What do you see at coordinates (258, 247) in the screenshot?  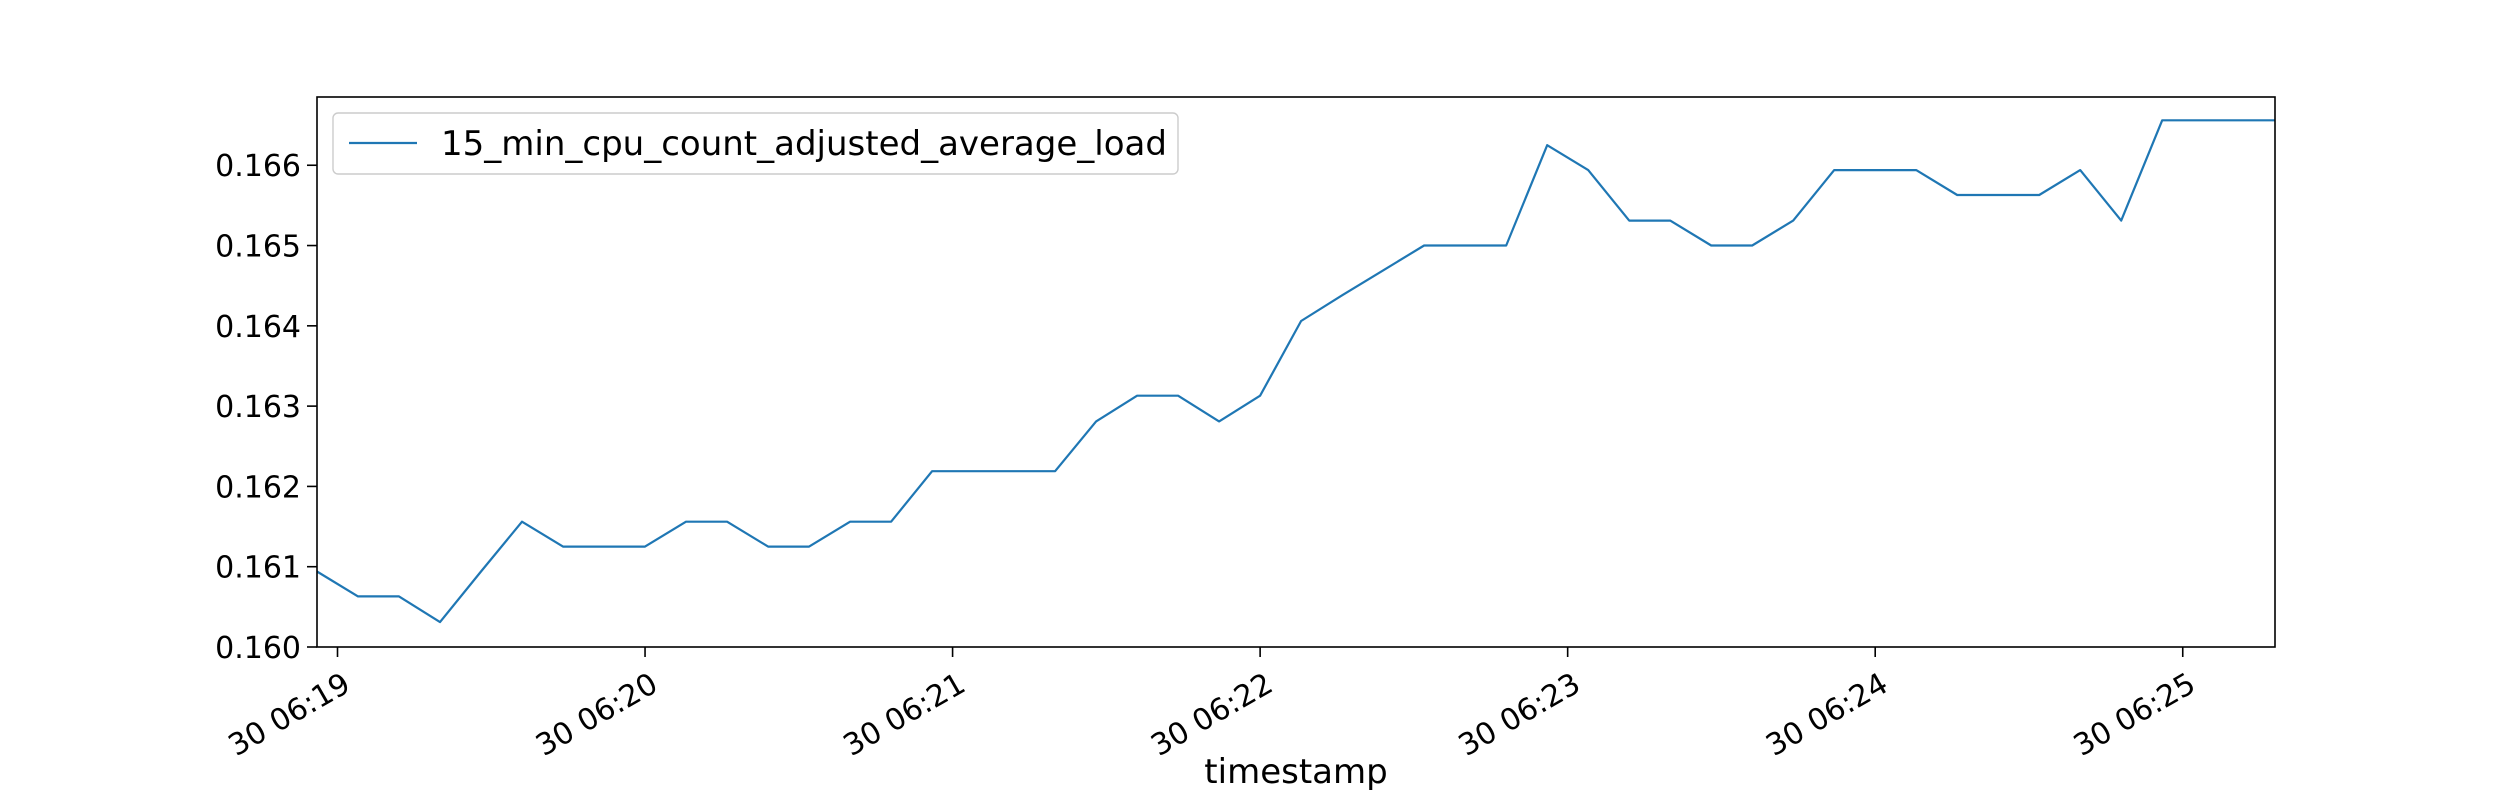 I see `y-tick-label: 0.165` at bounding box center [258, 247].